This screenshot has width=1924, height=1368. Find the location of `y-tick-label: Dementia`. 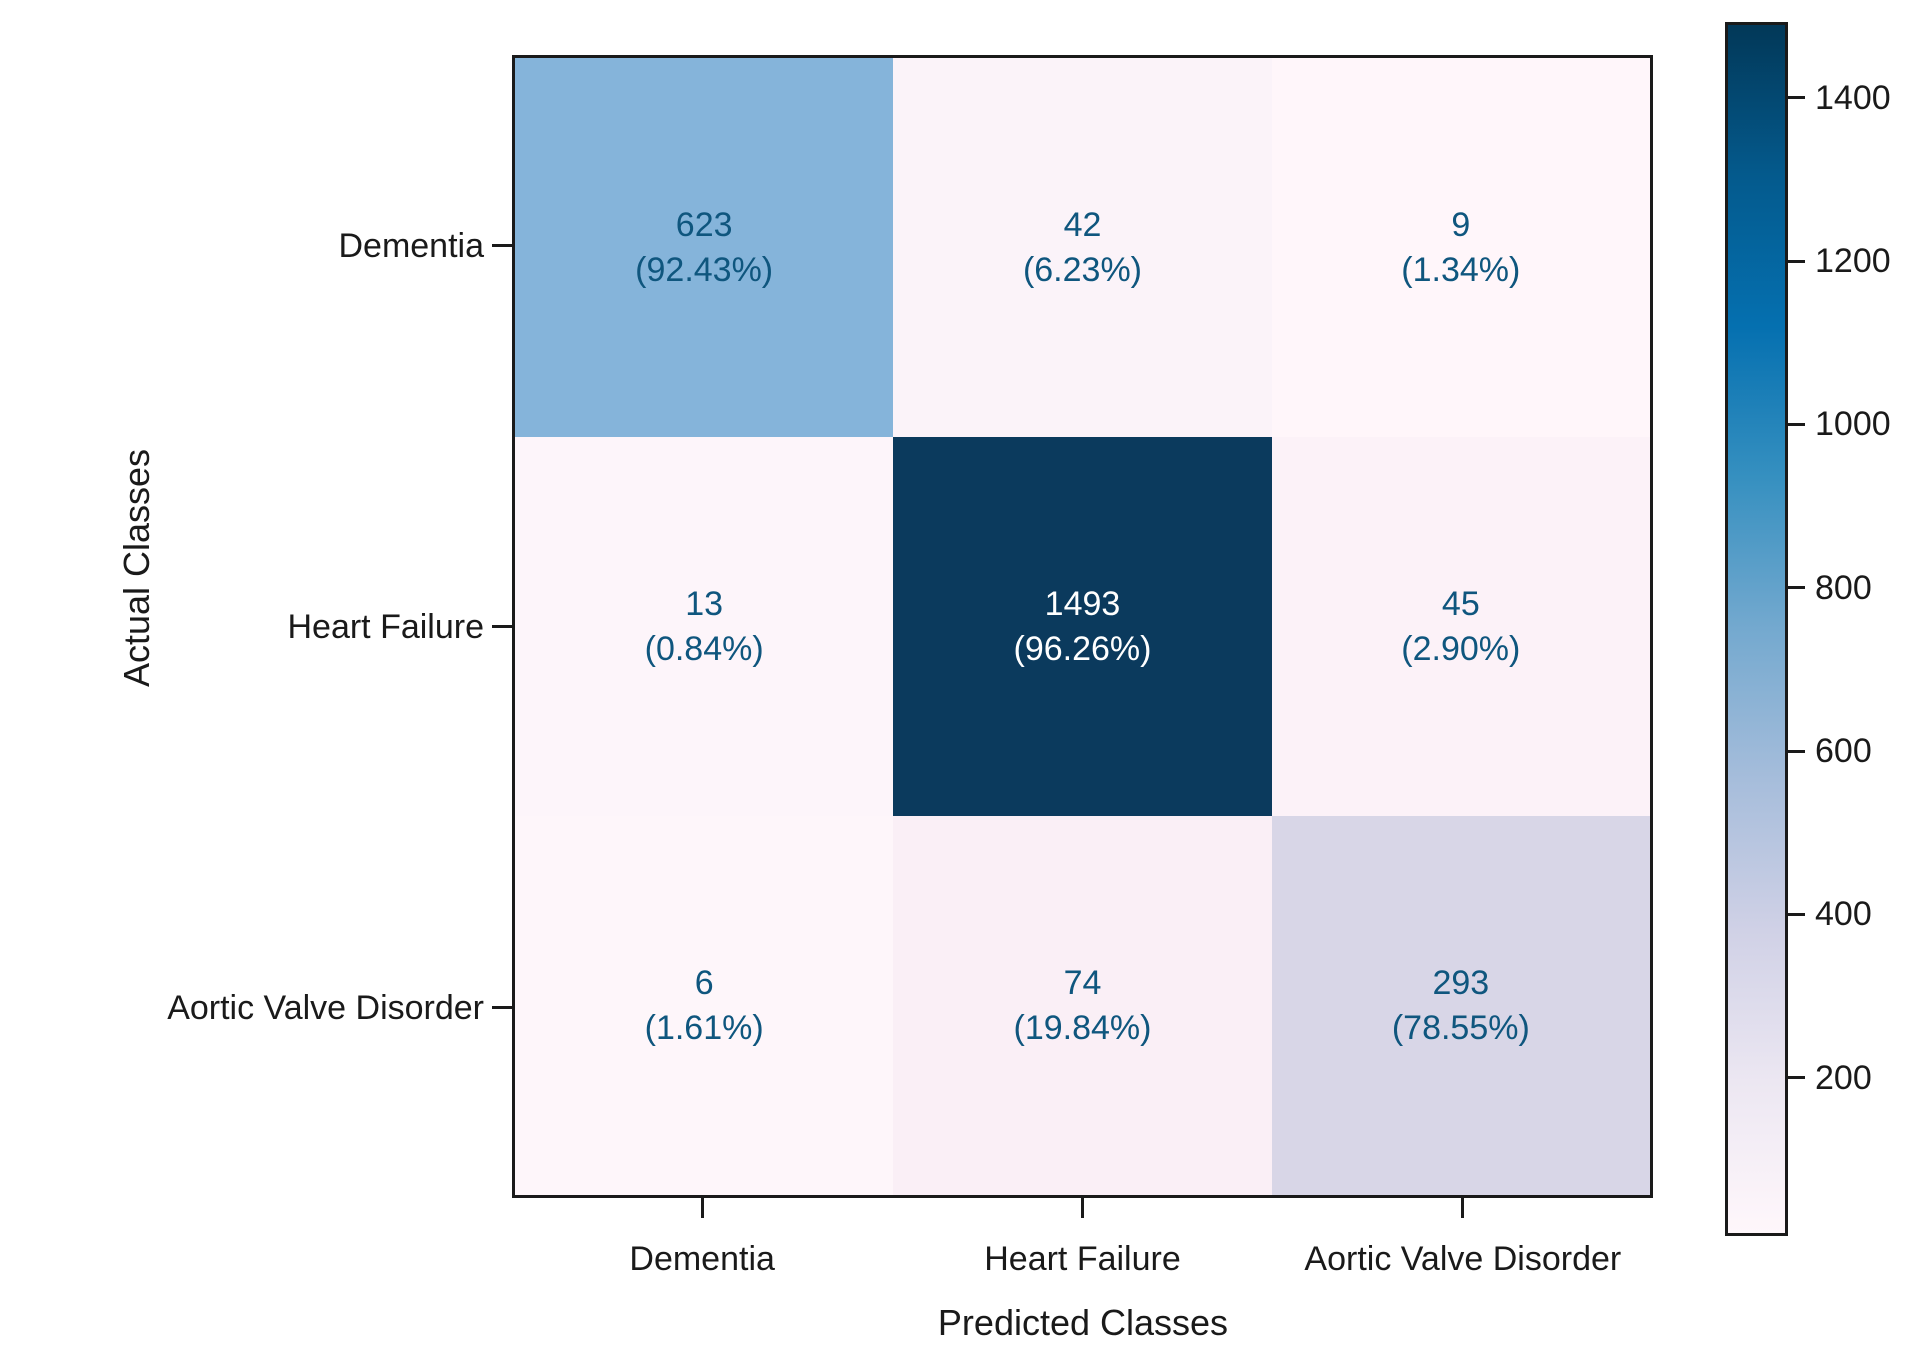

y-tick-label: Dementia is located at coordinates (411, 245).